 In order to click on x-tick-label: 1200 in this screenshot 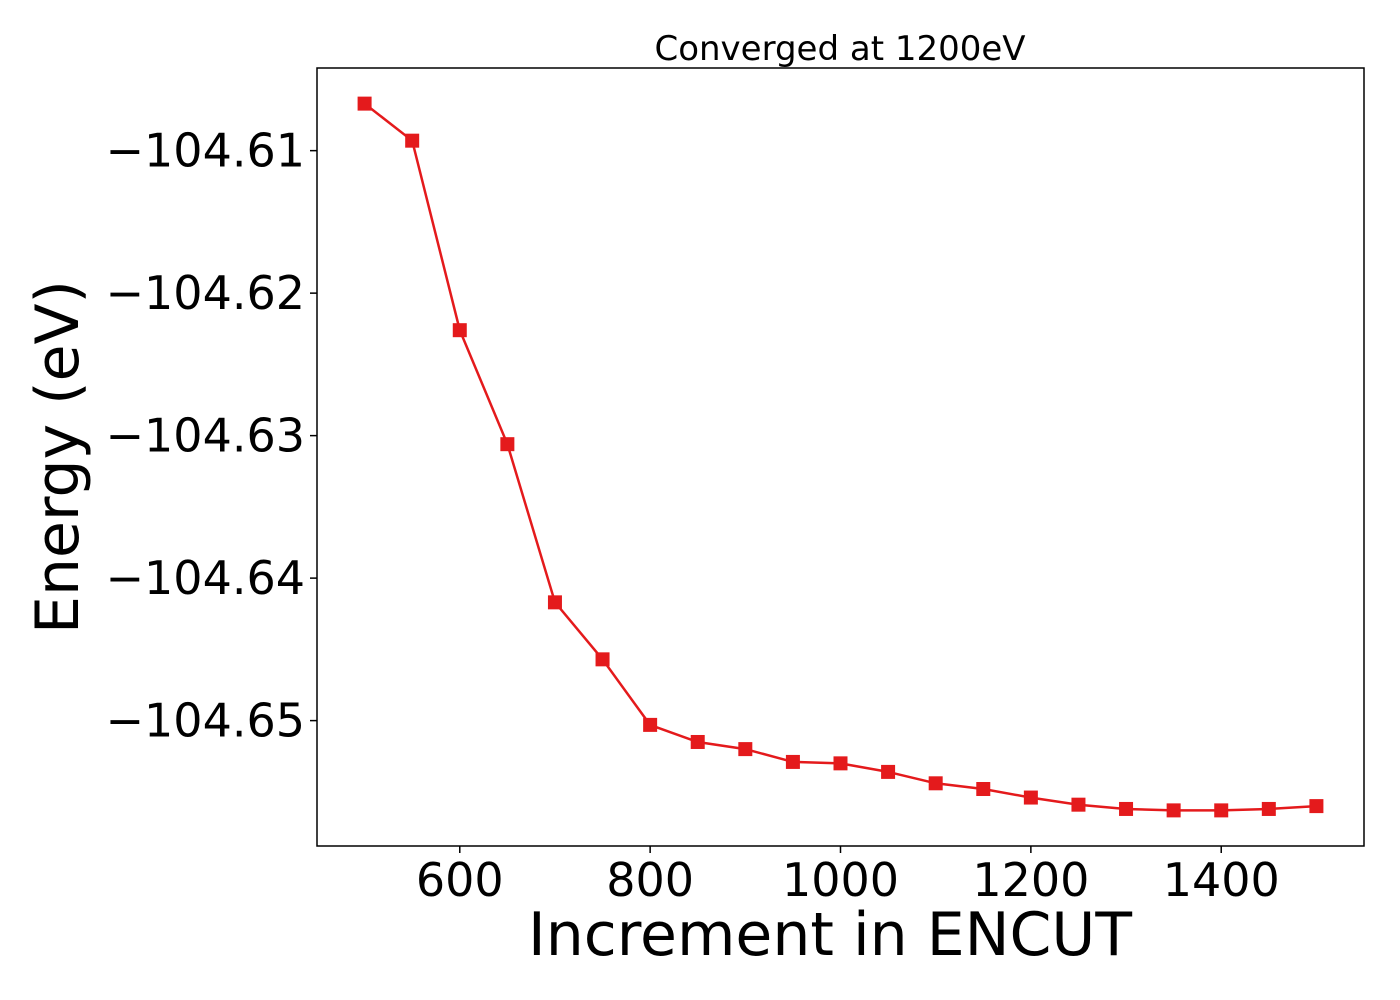, I will do `click(1030, 880)`.